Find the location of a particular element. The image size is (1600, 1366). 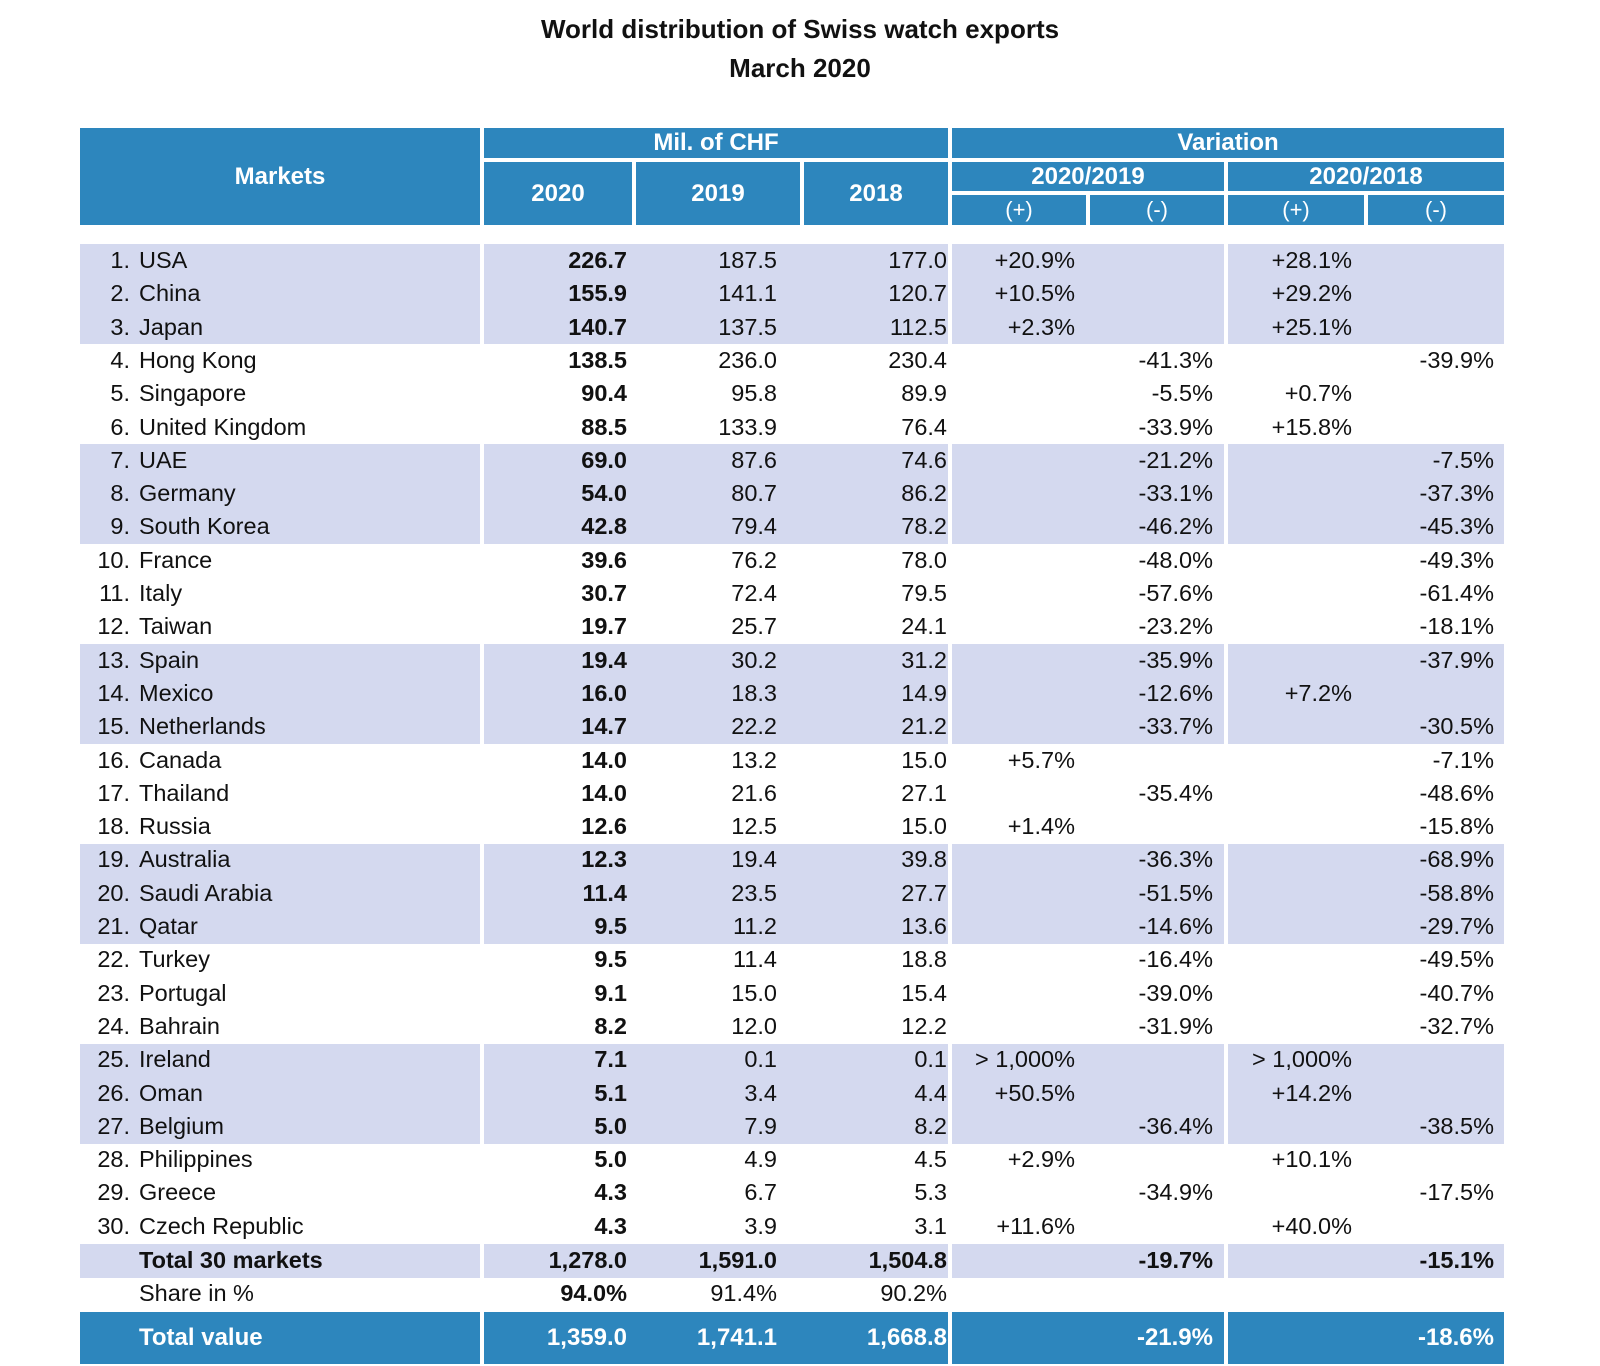

header-markets: Markets is located at coordinates (280, 176).